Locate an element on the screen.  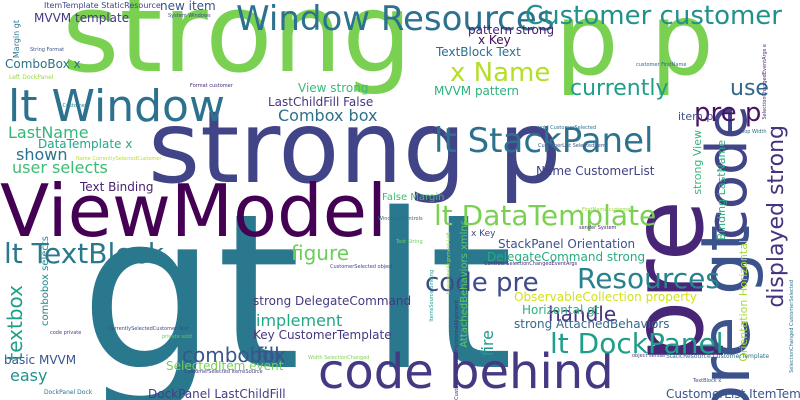
word-text-string: Text String is located at coordinates (409, 242).